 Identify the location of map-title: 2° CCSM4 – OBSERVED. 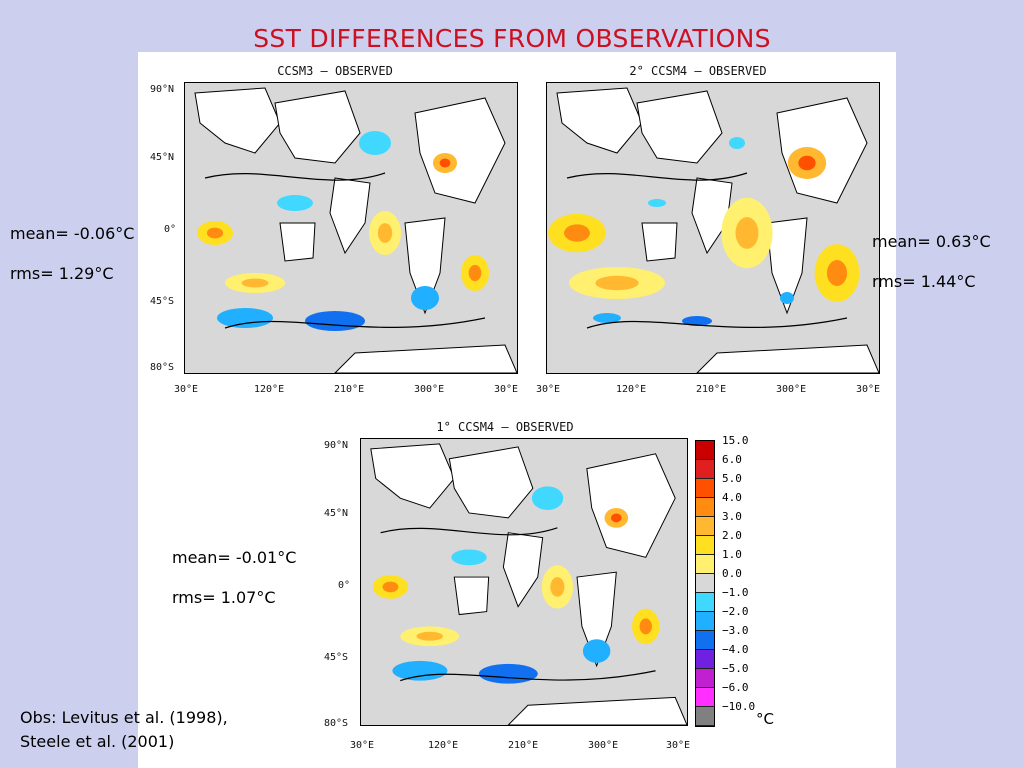
(698, 71).